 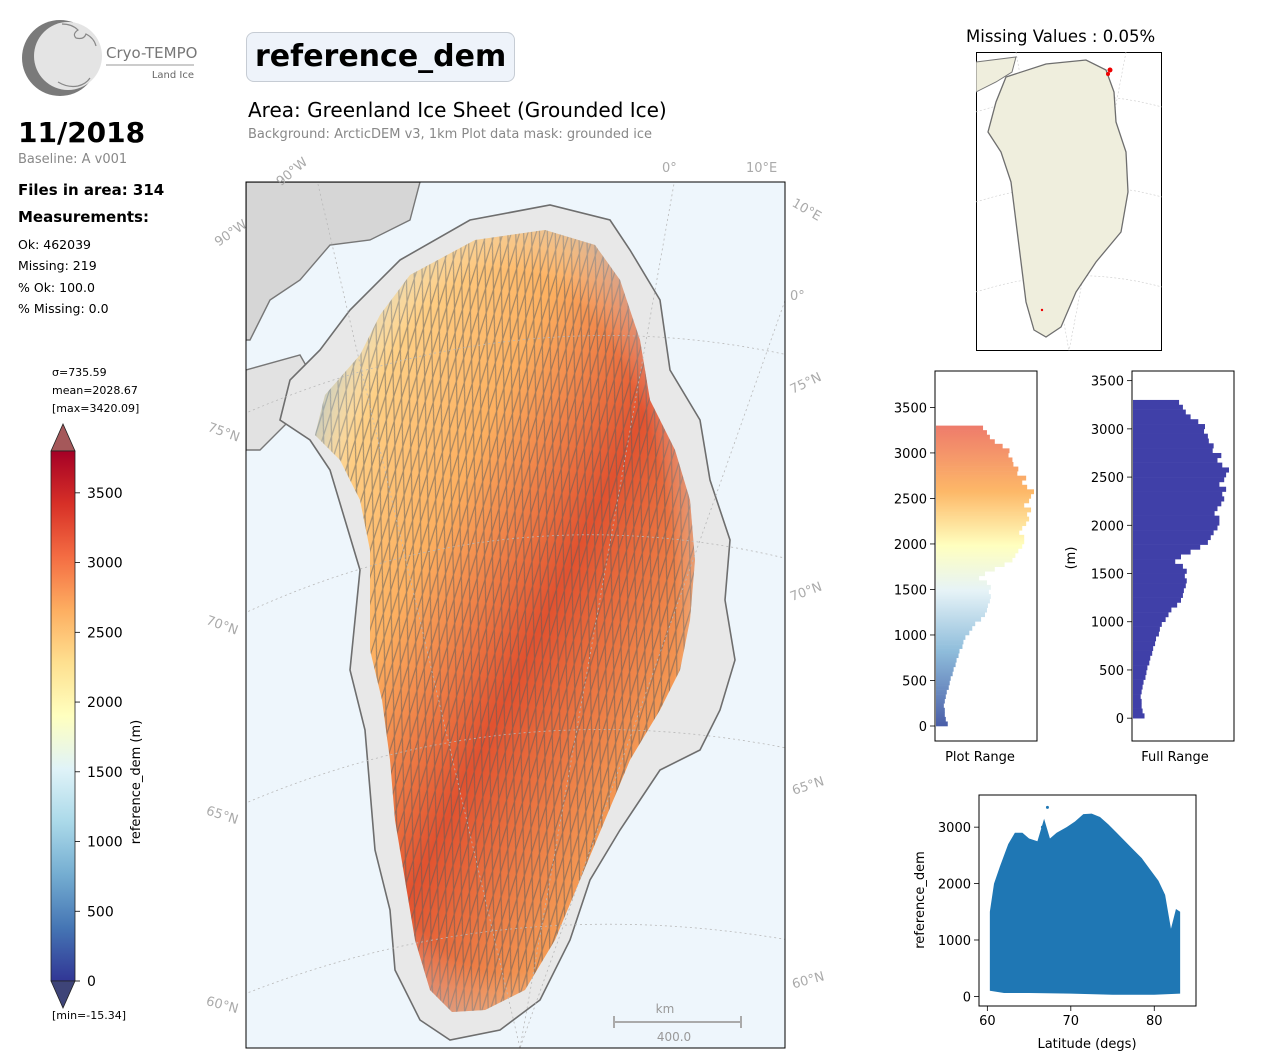 What do you see at coordinates (797, 296) in the screenshot?
I see `grid-label: 0°` at bounding box center [797, 296].